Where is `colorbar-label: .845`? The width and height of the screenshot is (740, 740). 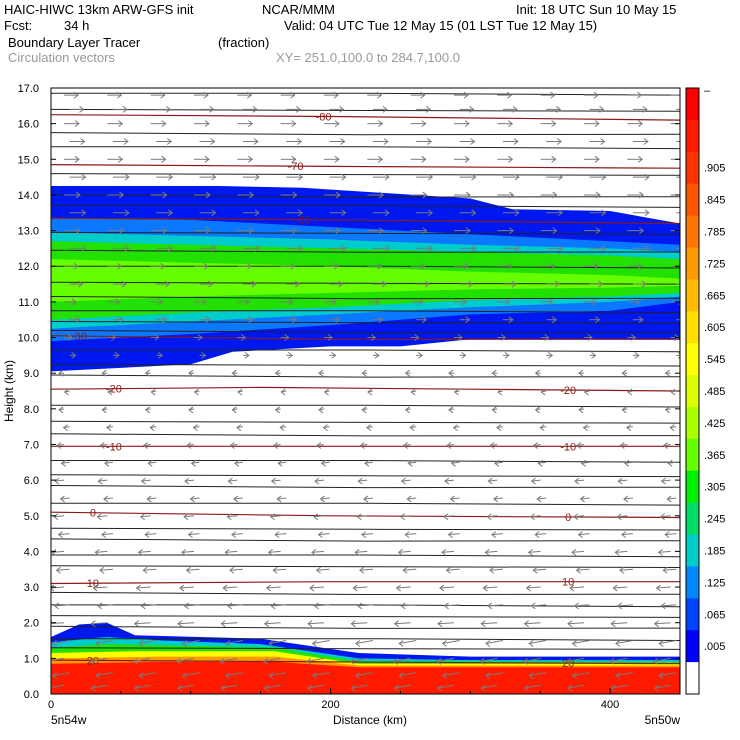
colorbar-label: .845 is located at coordinates (714, 201).